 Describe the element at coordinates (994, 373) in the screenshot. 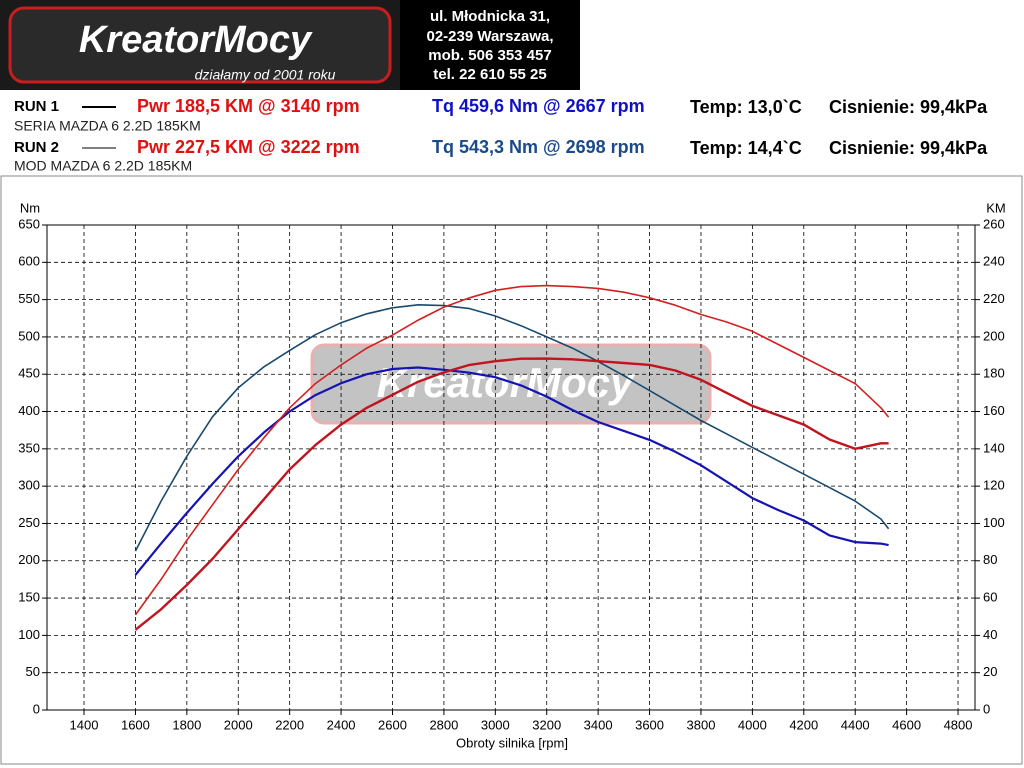

I see `y2-tick-label: 180` at that location.